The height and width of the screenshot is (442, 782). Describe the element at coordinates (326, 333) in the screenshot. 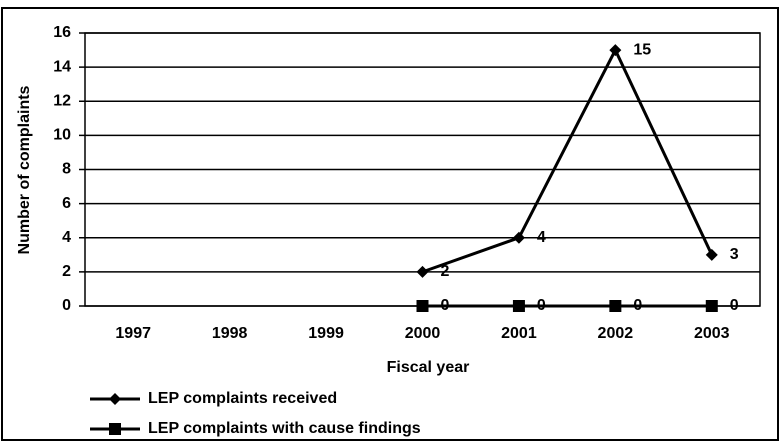

I see `x-tick-label: 1999` at that location.